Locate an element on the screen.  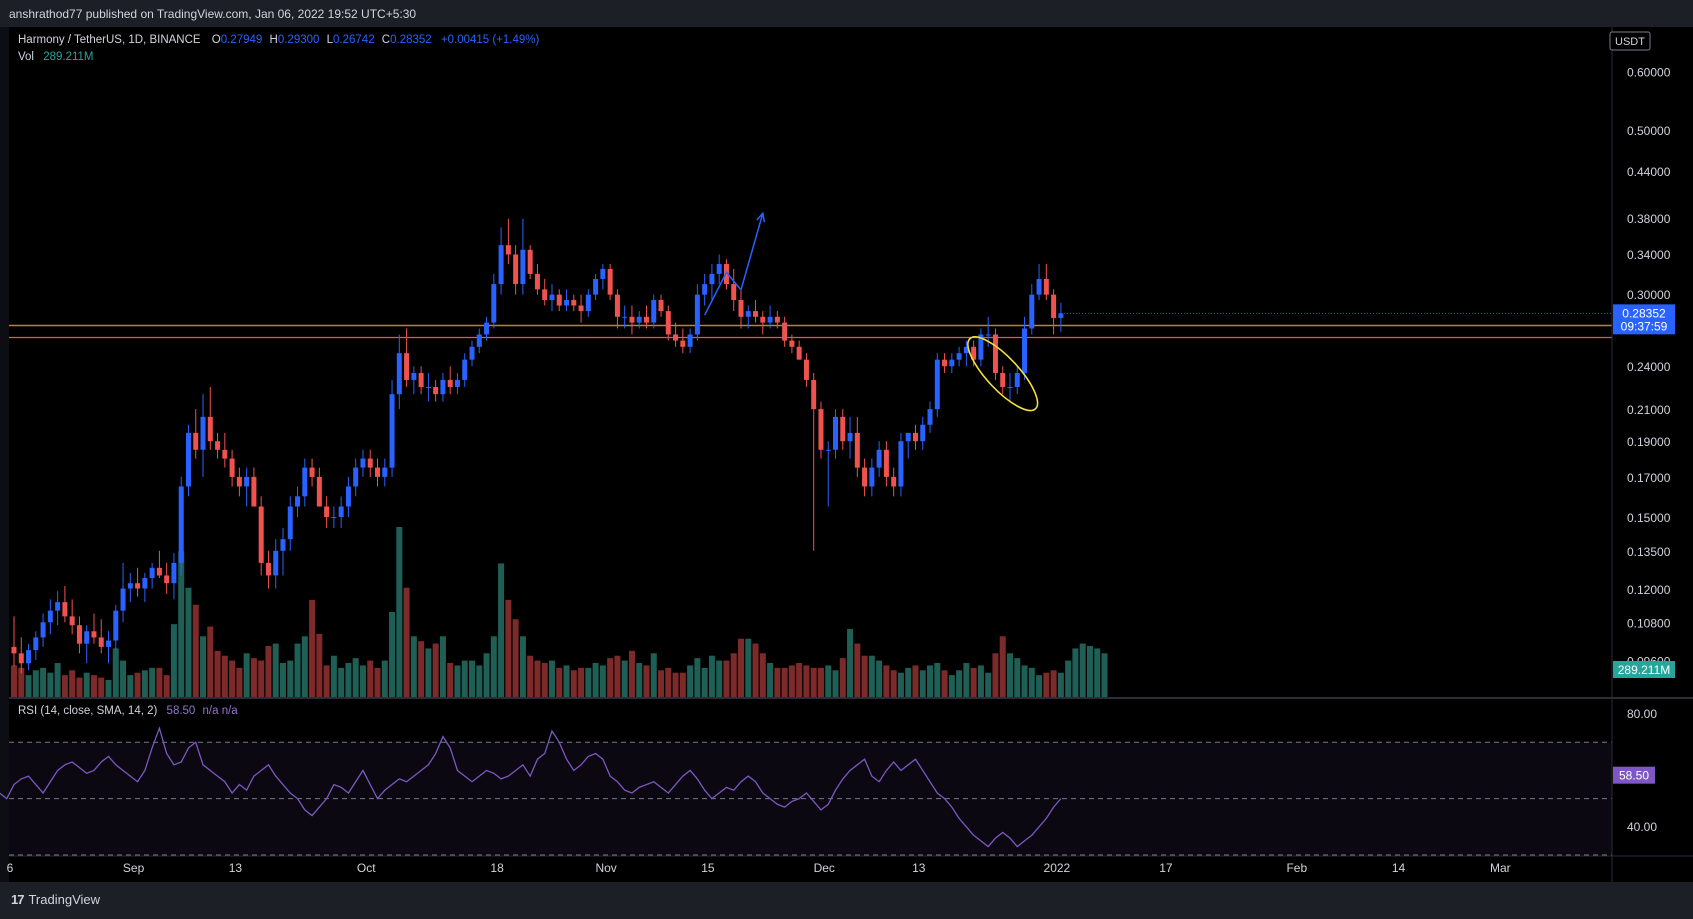
currency-box is located at coordinates (1630, 41).